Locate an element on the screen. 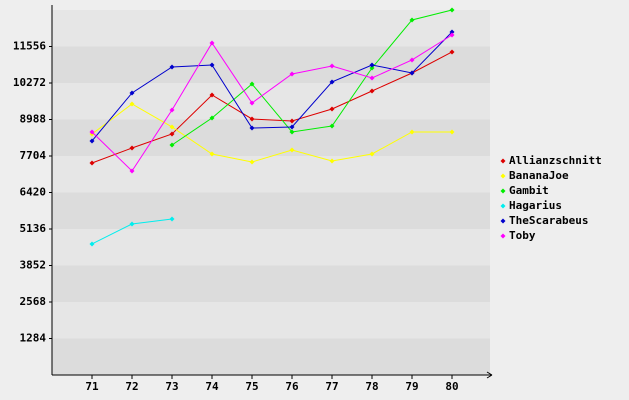 The height and width of the screenshot is (400, 629). series-line is located at coordinates (271, 133).